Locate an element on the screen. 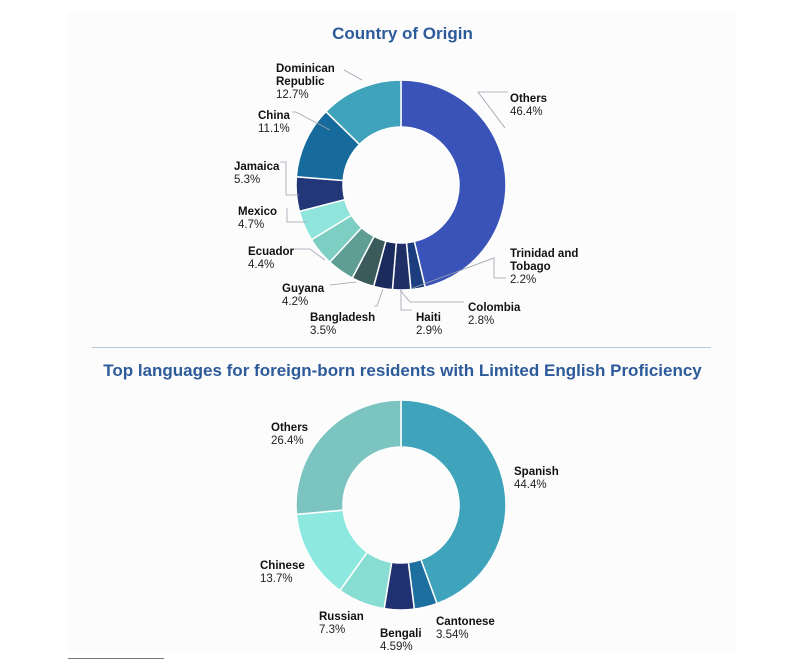 The width and height of the screenshot is (805, 668). slice-value-colombia: 2.8% is located at coordinates (481, 321).